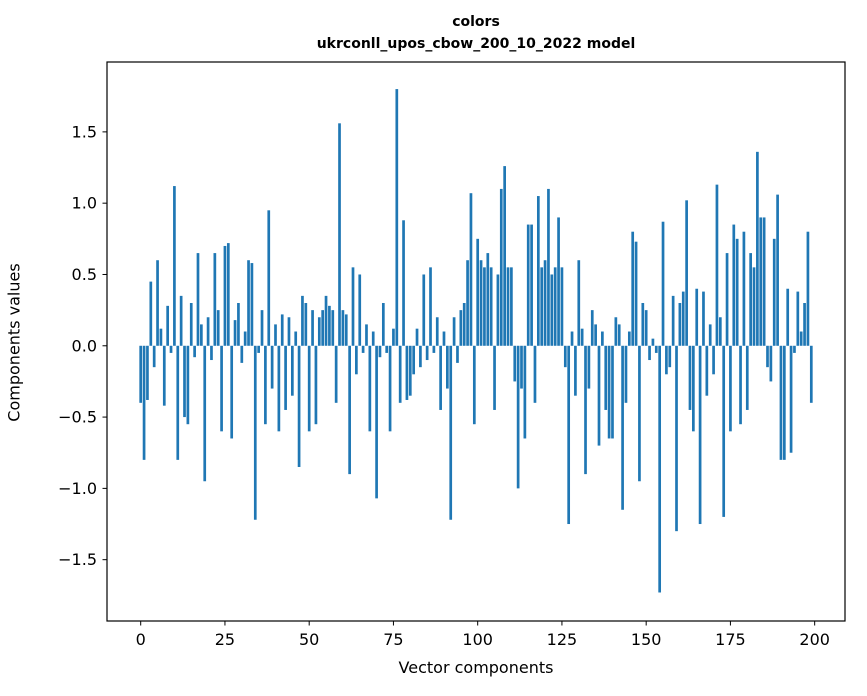 The image size is (867, 696). I want to click on y-tick-label: −1.5, so click(77, 559).